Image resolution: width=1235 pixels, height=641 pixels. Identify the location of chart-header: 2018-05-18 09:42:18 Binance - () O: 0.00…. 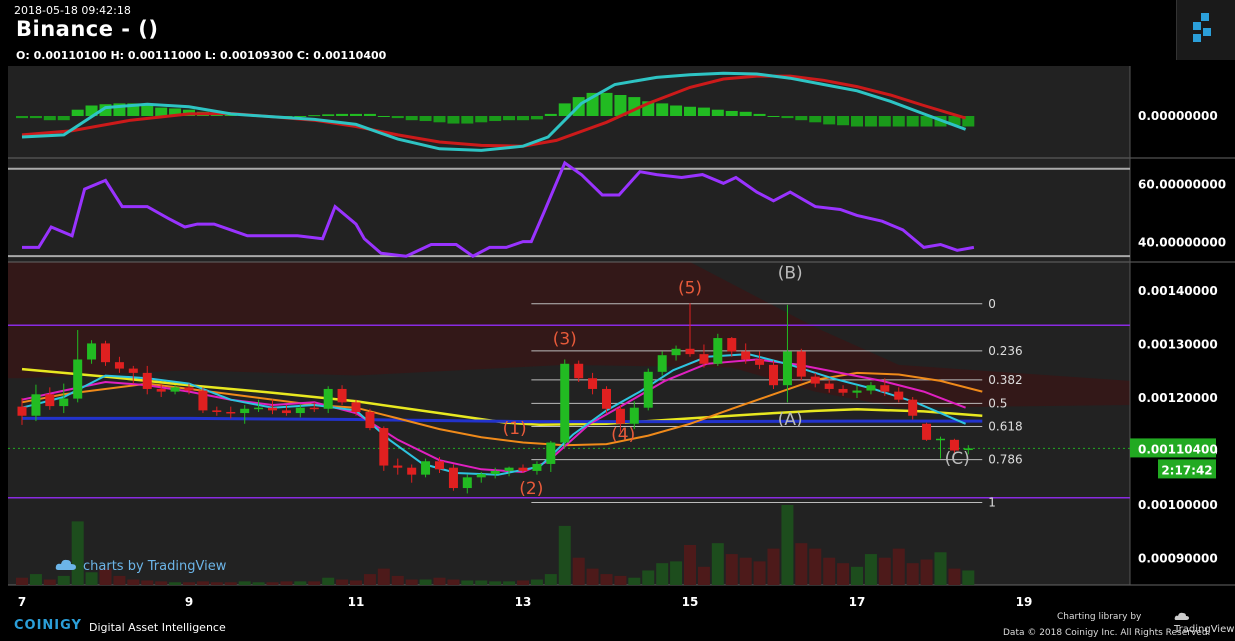
(617, 33).